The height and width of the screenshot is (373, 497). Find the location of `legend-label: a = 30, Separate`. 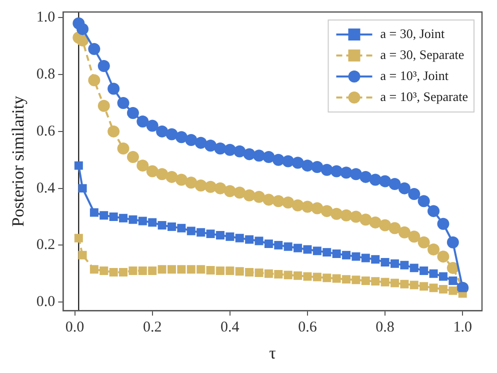

legend-label: a = 30, Separate is located at coordinates (422, 54).